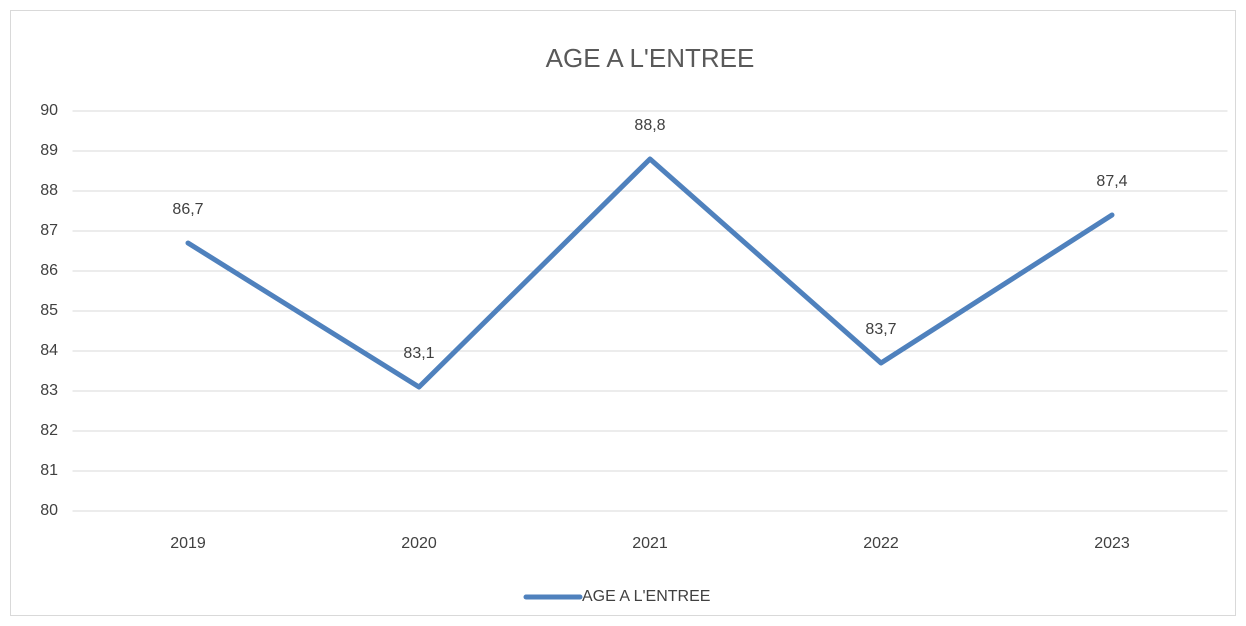 The image size is (1246, 626). I want to click on y-tick-label: 81, so click(49, 470).